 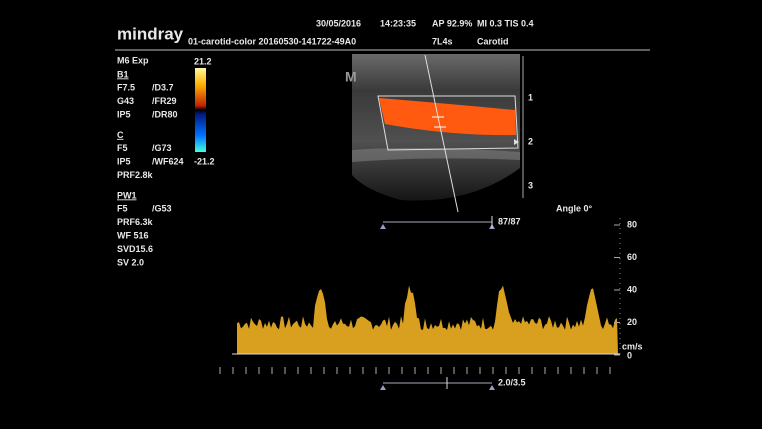 What do you see at coordinates (574, 208) in the screenshot?
I see `angle: Angle 0°` at bounding box center [574, 208].